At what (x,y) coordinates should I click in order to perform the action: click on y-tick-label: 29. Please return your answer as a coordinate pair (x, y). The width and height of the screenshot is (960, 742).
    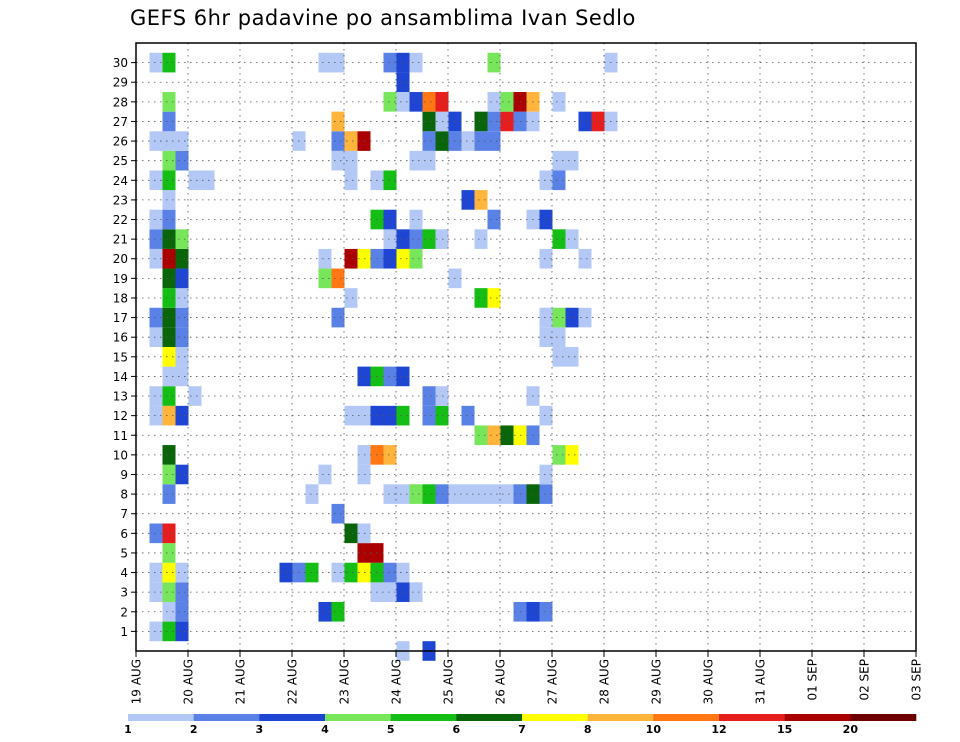
    Looking at the image, I should click on (120, 83).